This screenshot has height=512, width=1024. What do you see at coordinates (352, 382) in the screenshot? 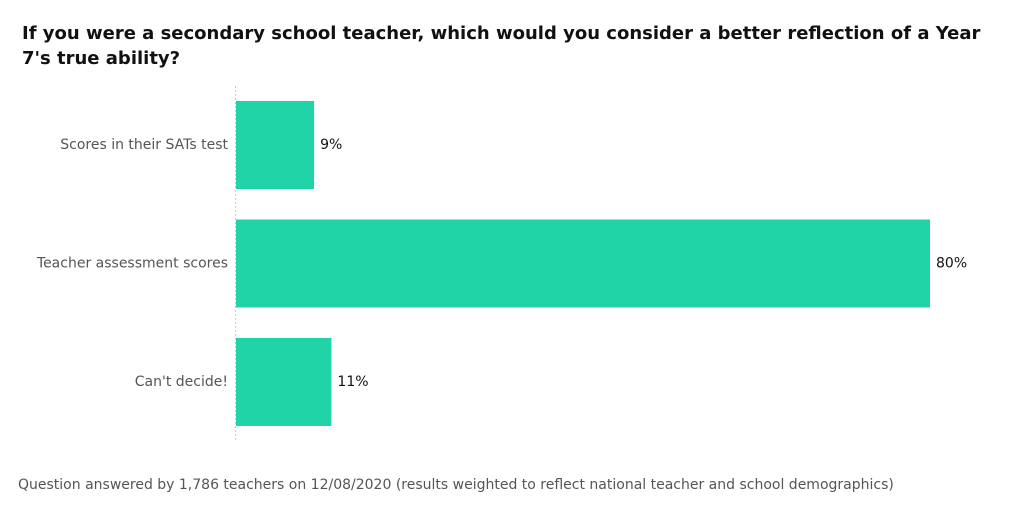
I see `value-label: 11%` at bounding box center [352, 382].